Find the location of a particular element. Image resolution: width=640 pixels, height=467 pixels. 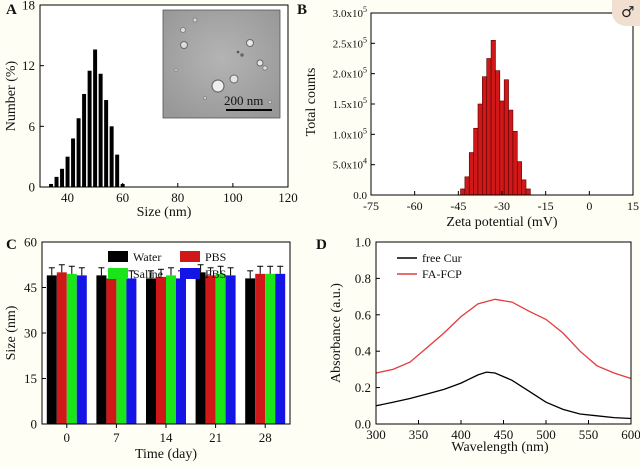

panel-d-x-tick-label: 500 is located at coordinates (546, 434).